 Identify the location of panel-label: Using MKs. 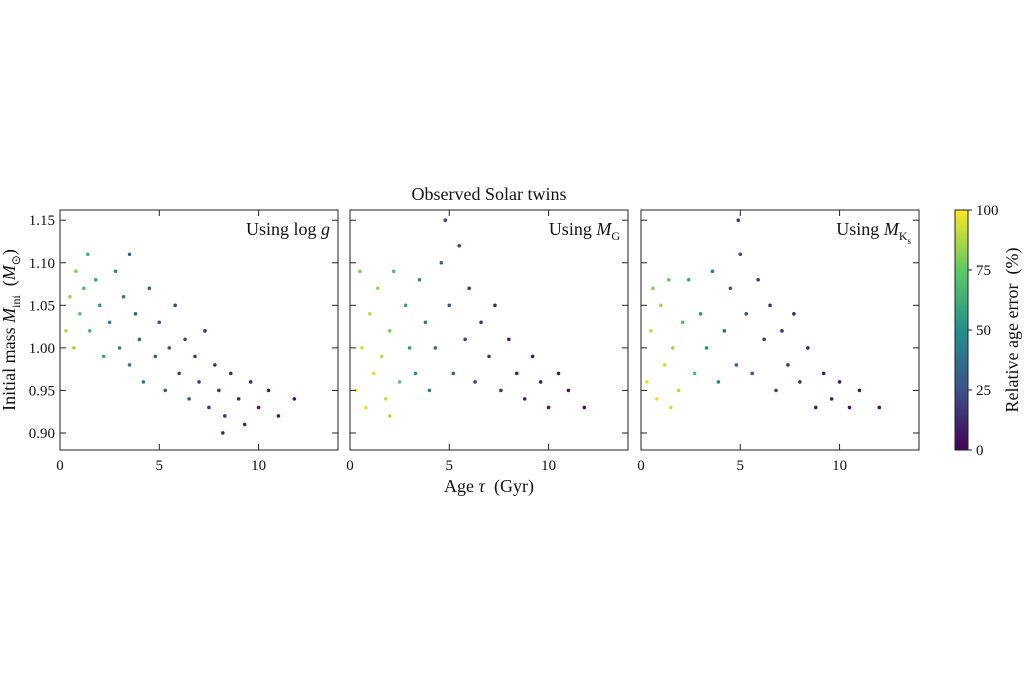
(873, 232).